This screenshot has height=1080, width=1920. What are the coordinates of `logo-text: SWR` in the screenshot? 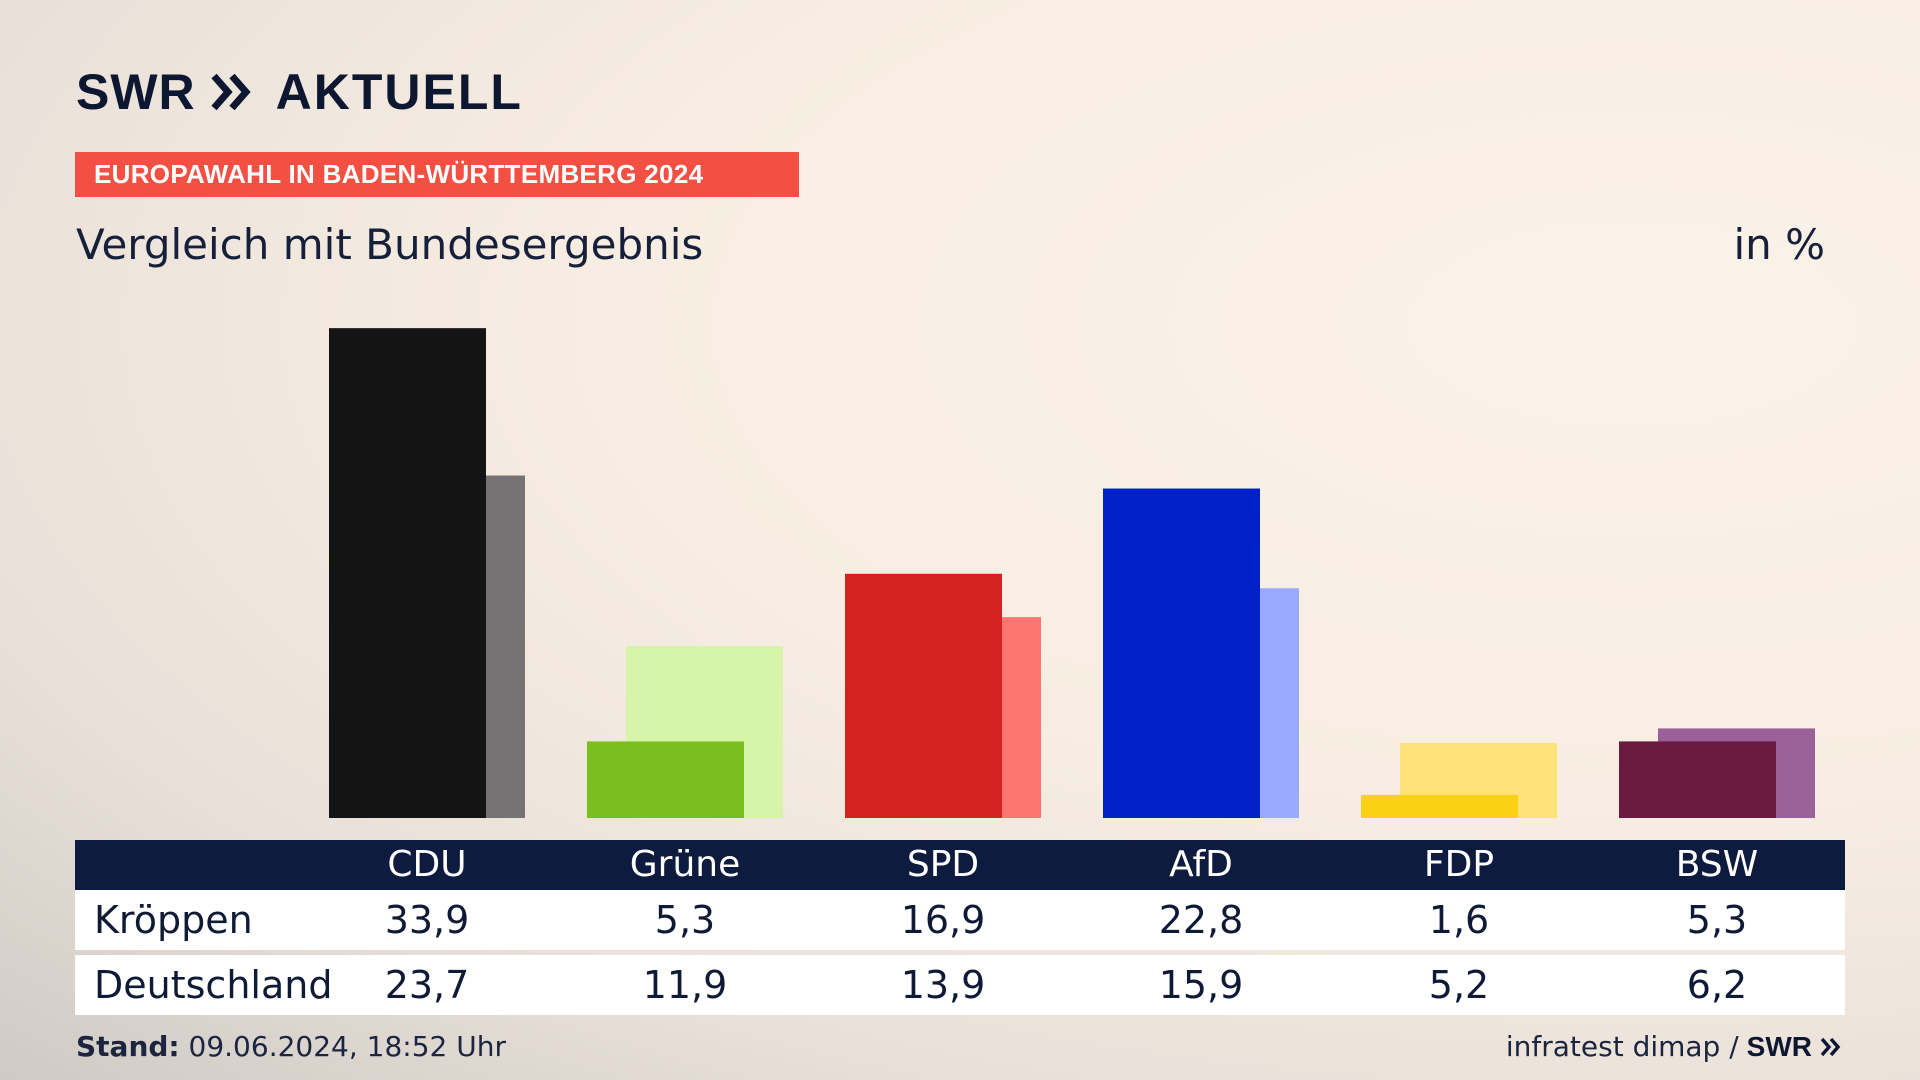 It's located at (136, 92).